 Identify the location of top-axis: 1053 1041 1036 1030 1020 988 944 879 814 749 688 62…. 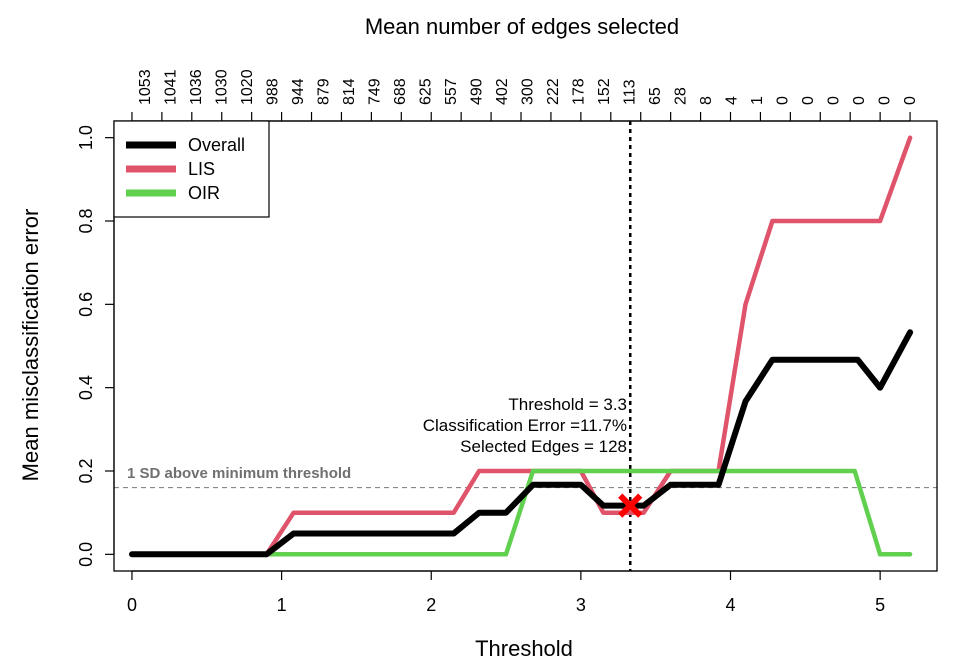
(525, 95).